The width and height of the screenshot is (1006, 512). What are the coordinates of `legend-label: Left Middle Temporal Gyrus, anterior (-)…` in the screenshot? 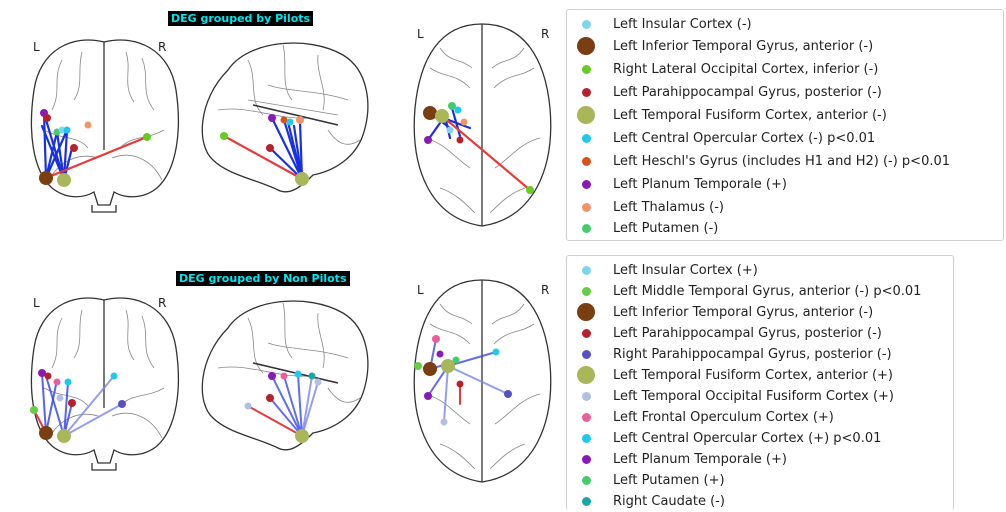 It's located at (767, 291).